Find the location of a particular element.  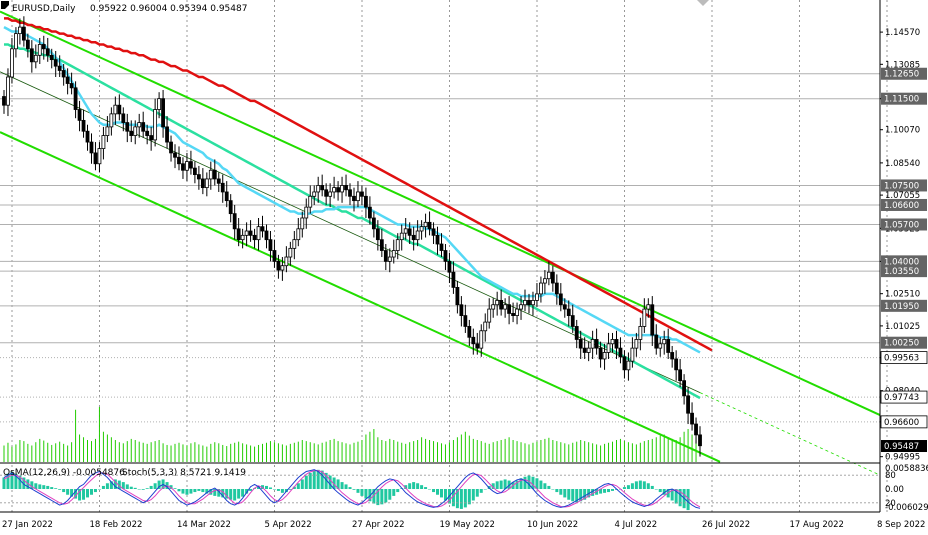

level-tag-label: 1.12650 is located at coordinates (901, 75).